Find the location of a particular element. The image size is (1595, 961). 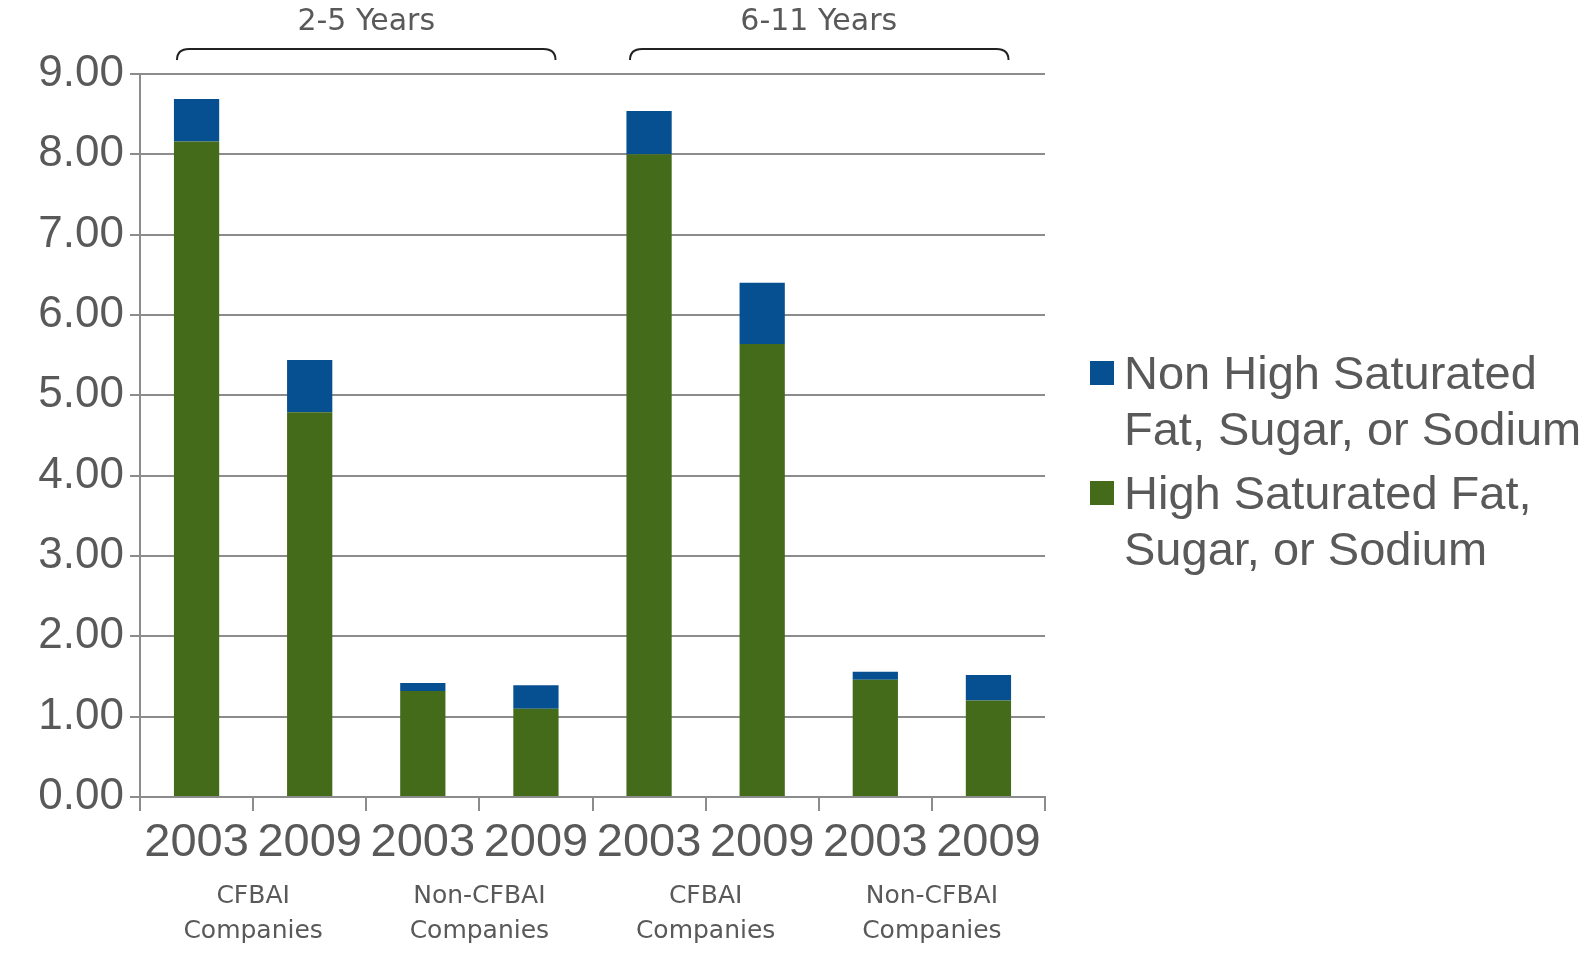

y-tick-label: 5.00 is located at coordinates (81, 392).